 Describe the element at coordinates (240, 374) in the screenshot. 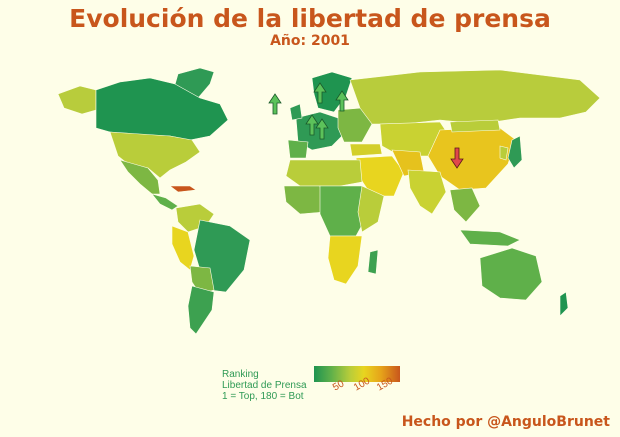

I see `legend-line-1: Ranking` at that location.